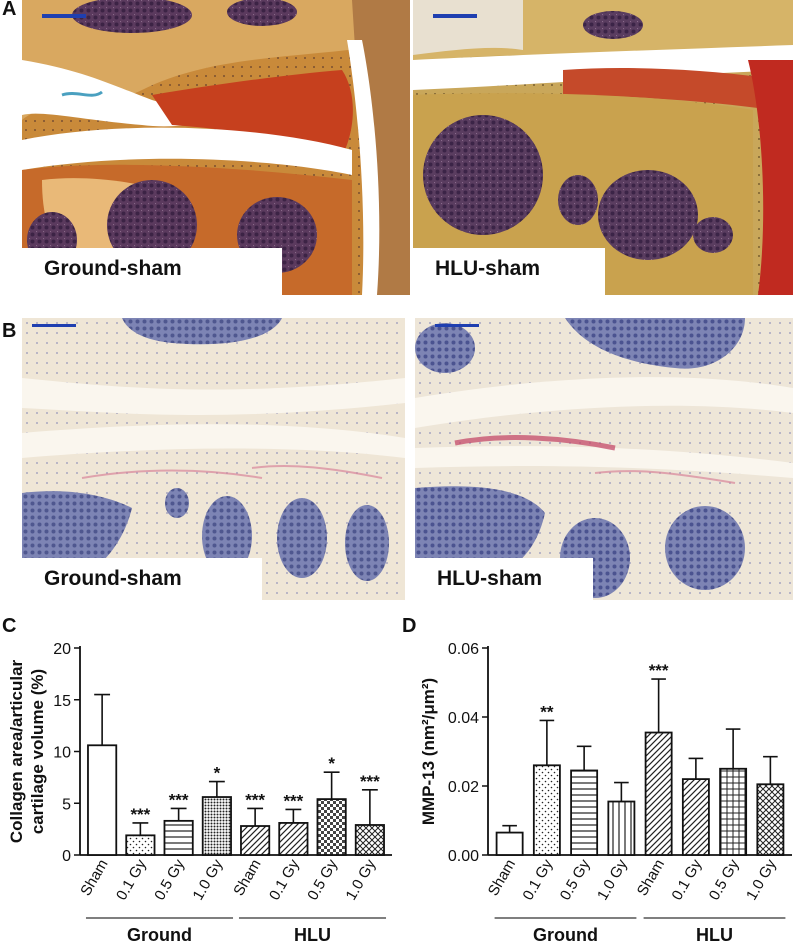 This screenshot has height=949, width=800. I want to click on micrograph-b-ground-art, so click(213, 459).